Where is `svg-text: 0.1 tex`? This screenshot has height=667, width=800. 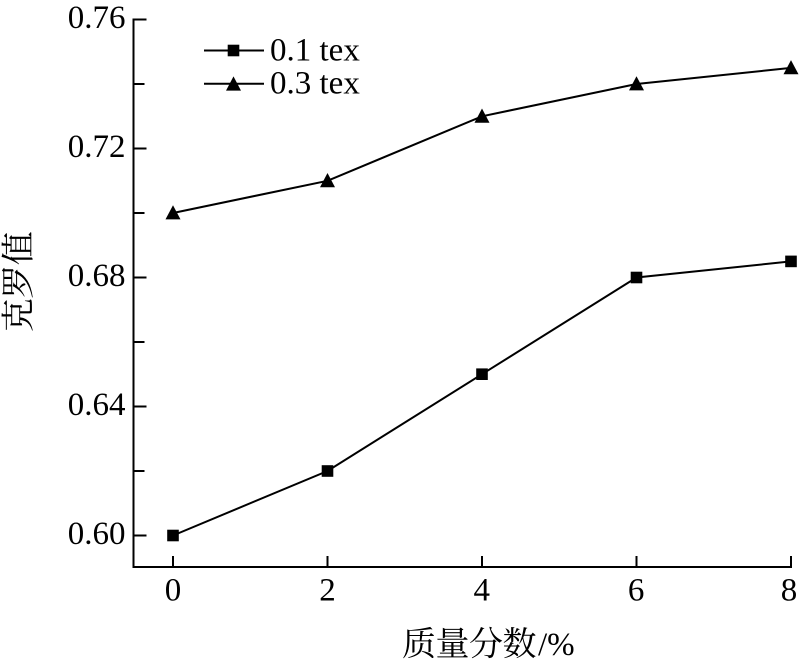
svg-text: 0.1 tex is located at coordinates (315, 51).